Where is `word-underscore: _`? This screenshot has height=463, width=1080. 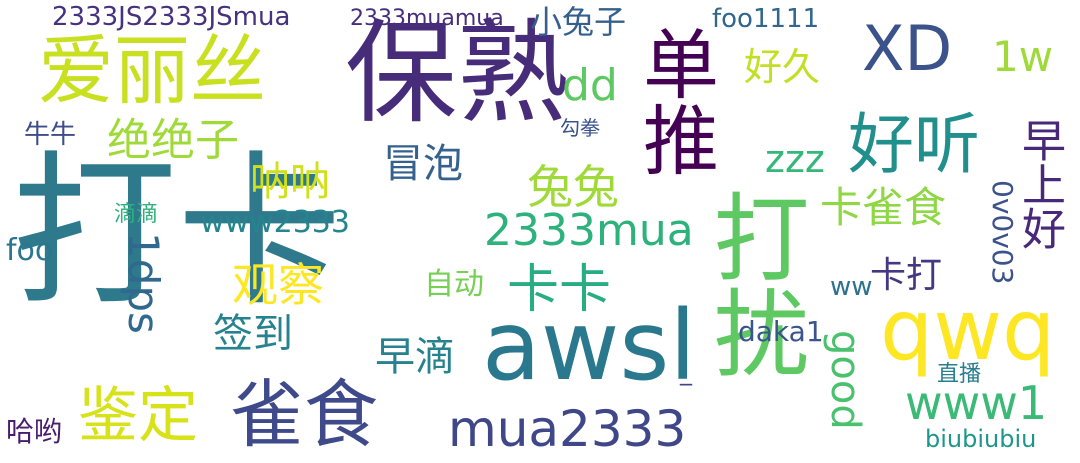 word-underscore: _ is located at coordinates (686, 372).